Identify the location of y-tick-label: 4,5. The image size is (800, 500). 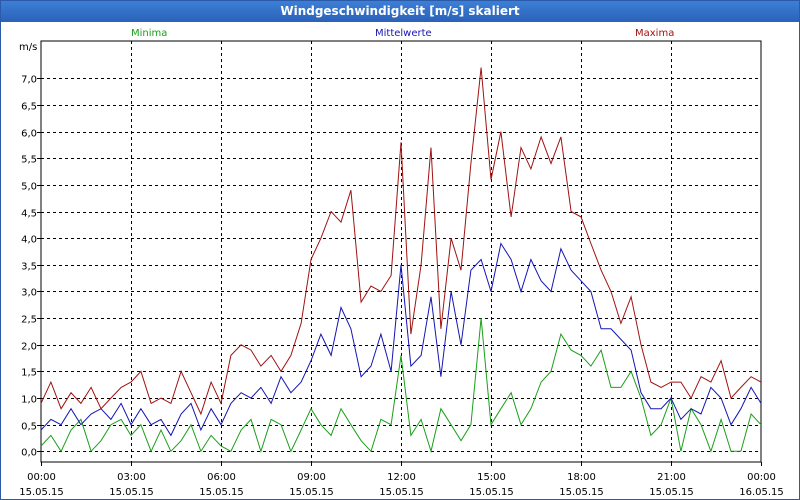
(29, 214).